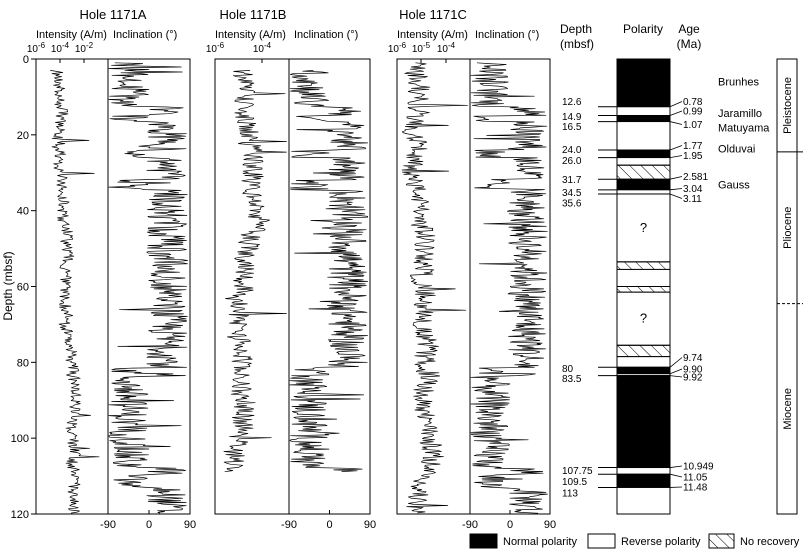 This screenshot has width=803, height=556. Describe the element at coordinates (643, 29) in the screenshot. I see `polarity-column-title: Polarity` at that location.